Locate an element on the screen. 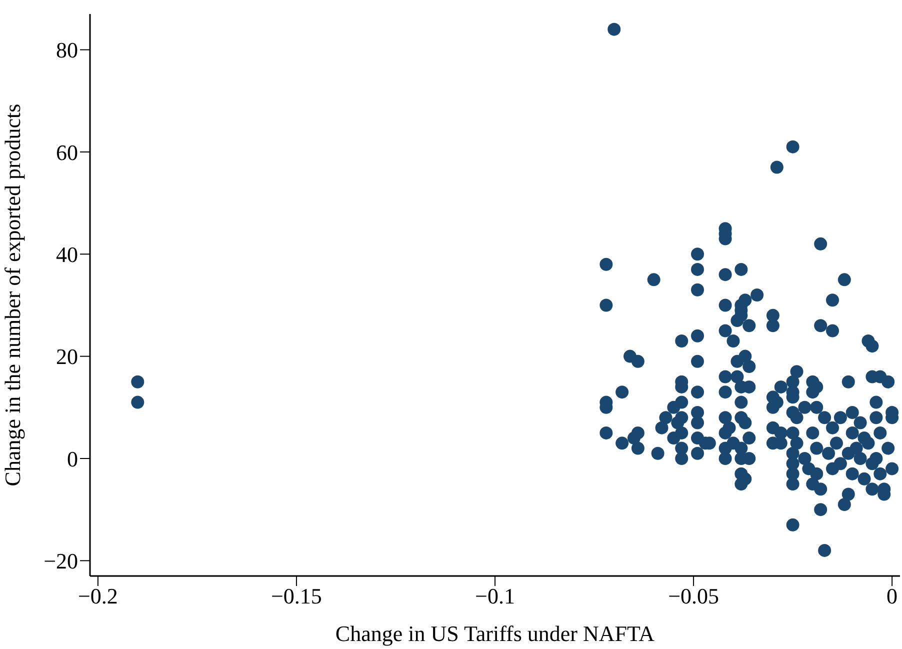 The width and height of the screenshot is (902, 649). x-axis-title: Change in US Tariffs under NAFTA is located at coordinates (495, 633).